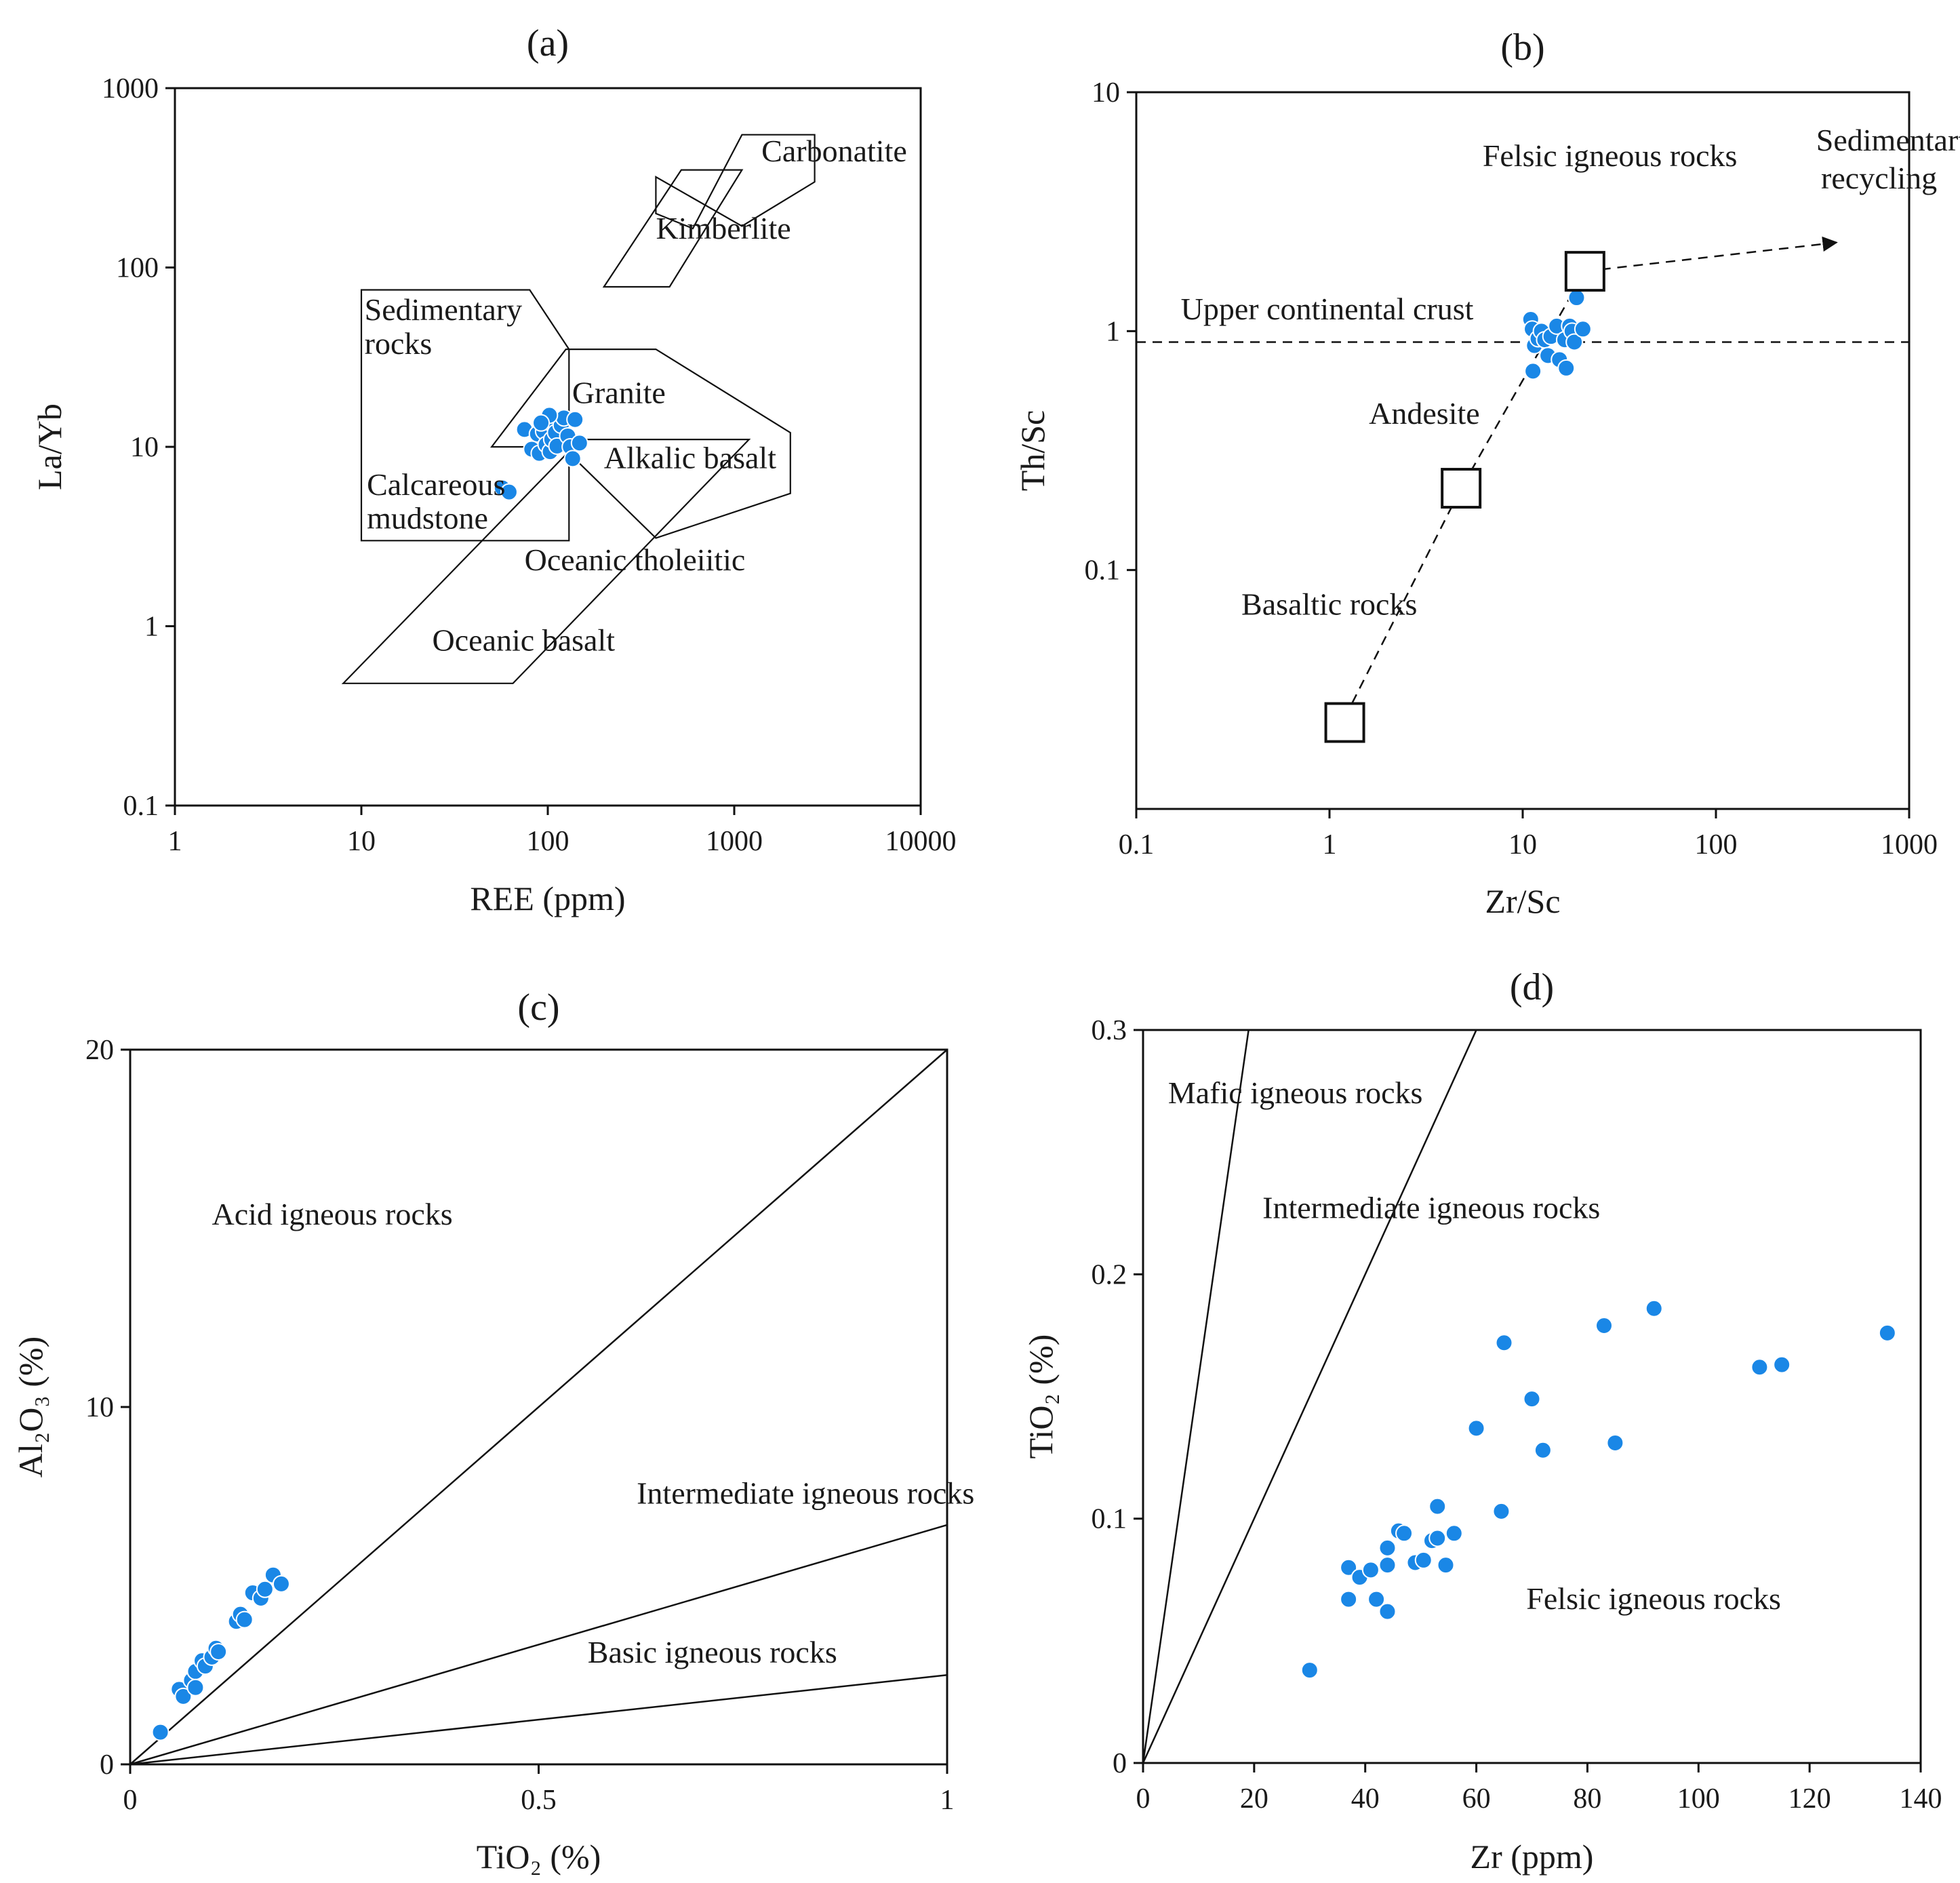  I want to click on region-label: Calcareous, so click(436, 484).